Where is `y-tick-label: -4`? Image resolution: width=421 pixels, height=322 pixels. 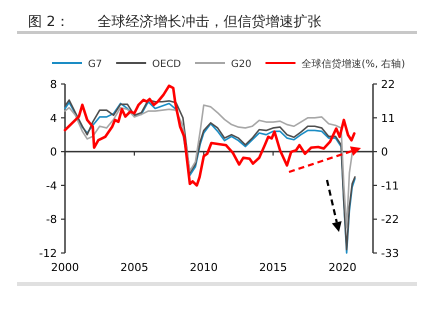 y-tick-label: -4 is located at coordinates (51, 185).